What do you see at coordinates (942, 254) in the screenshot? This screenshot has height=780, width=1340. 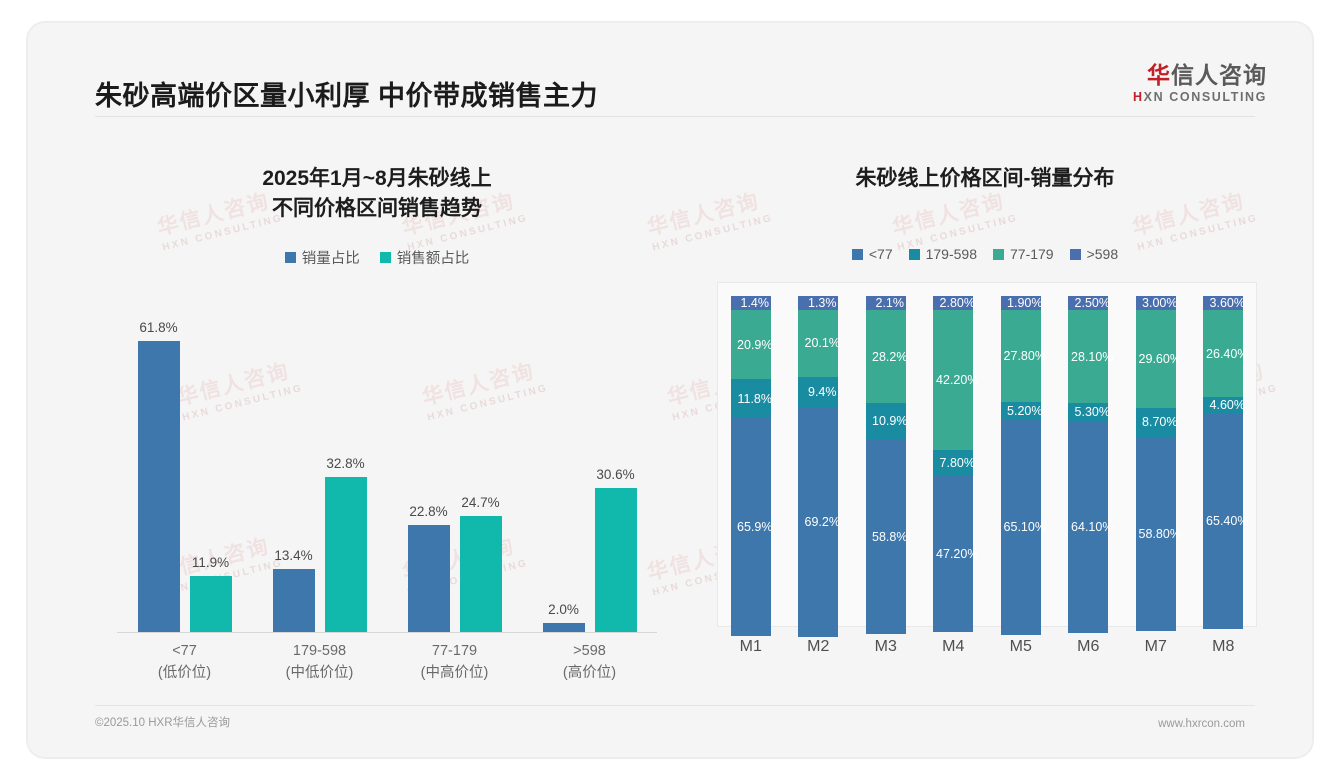 I see `legend-item-1: 179-598` at bounding box center [942, 254].